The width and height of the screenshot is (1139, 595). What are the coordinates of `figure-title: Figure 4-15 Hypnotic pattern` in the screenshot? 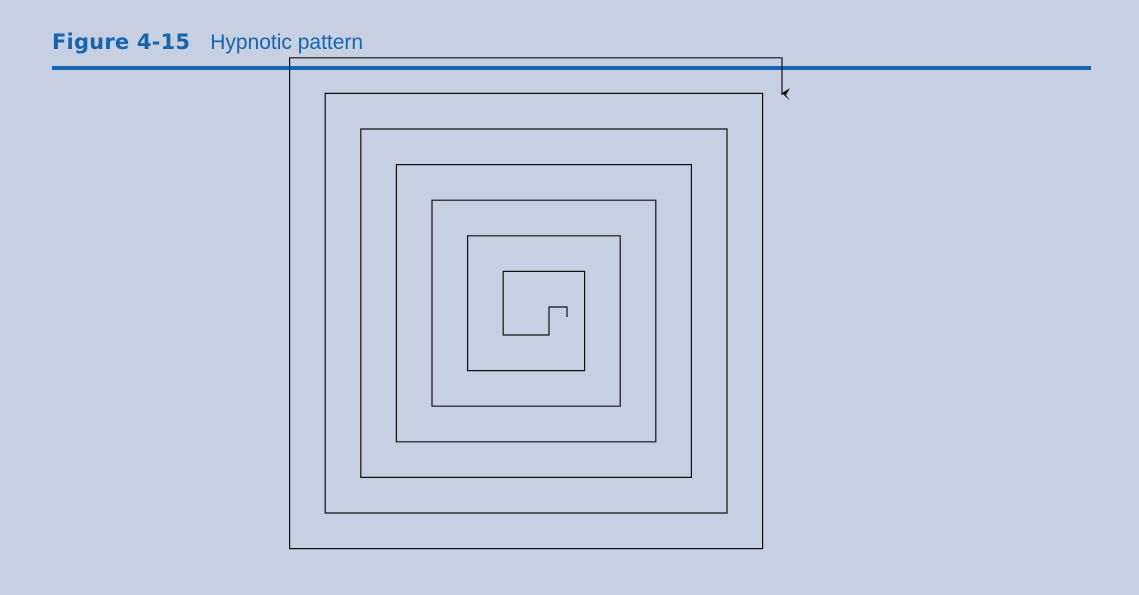 It's located at (207, 45).